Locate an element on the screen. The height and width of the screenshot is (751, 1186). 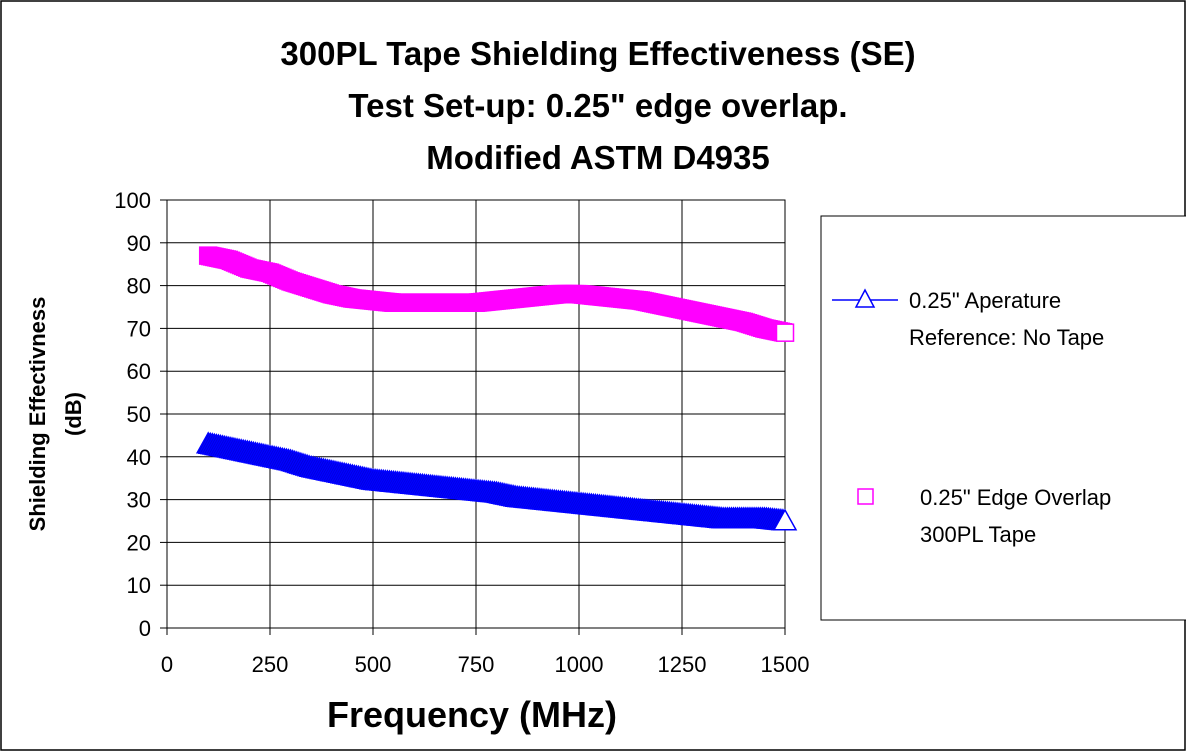
series-triangle-group is located at coordinates (496, 481).